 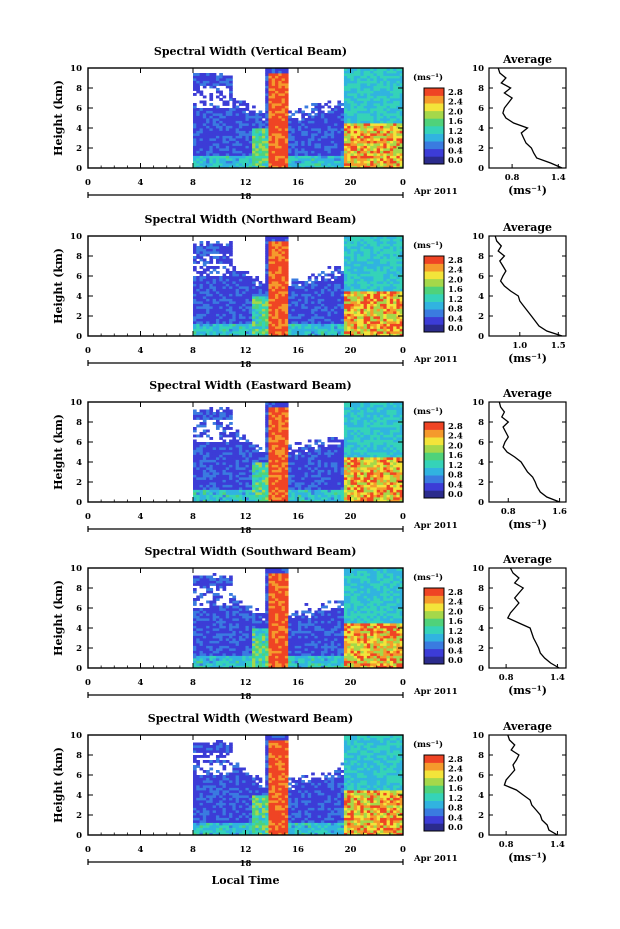 What do you see at coordinates (193, 183) in the screenshot?
I see `x-tick-label: 8` at bounding box center [193, 183].